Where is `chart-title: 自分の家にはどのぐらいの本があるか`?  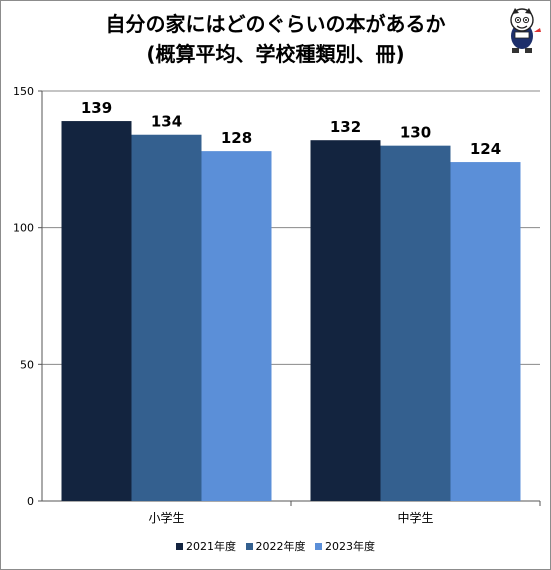 chart-title: 自分の家にはどのぐらいの本があるか is located at coordinates (275, 24).